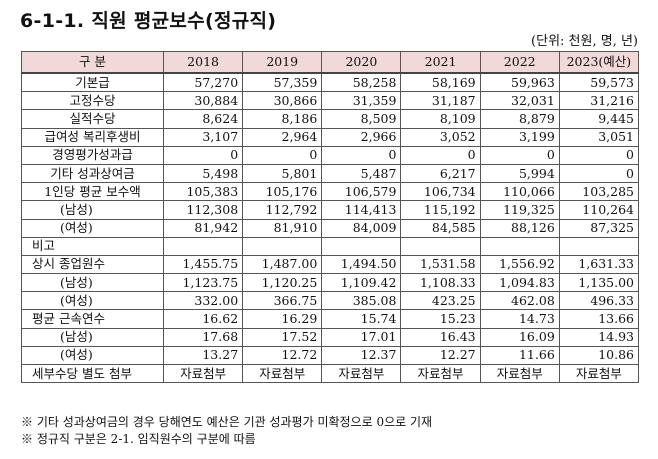  What do you see at coordinates (599, 283) in the screenshot?
I see `table-cell: 1,135.00` at bounding box center [599, 283].